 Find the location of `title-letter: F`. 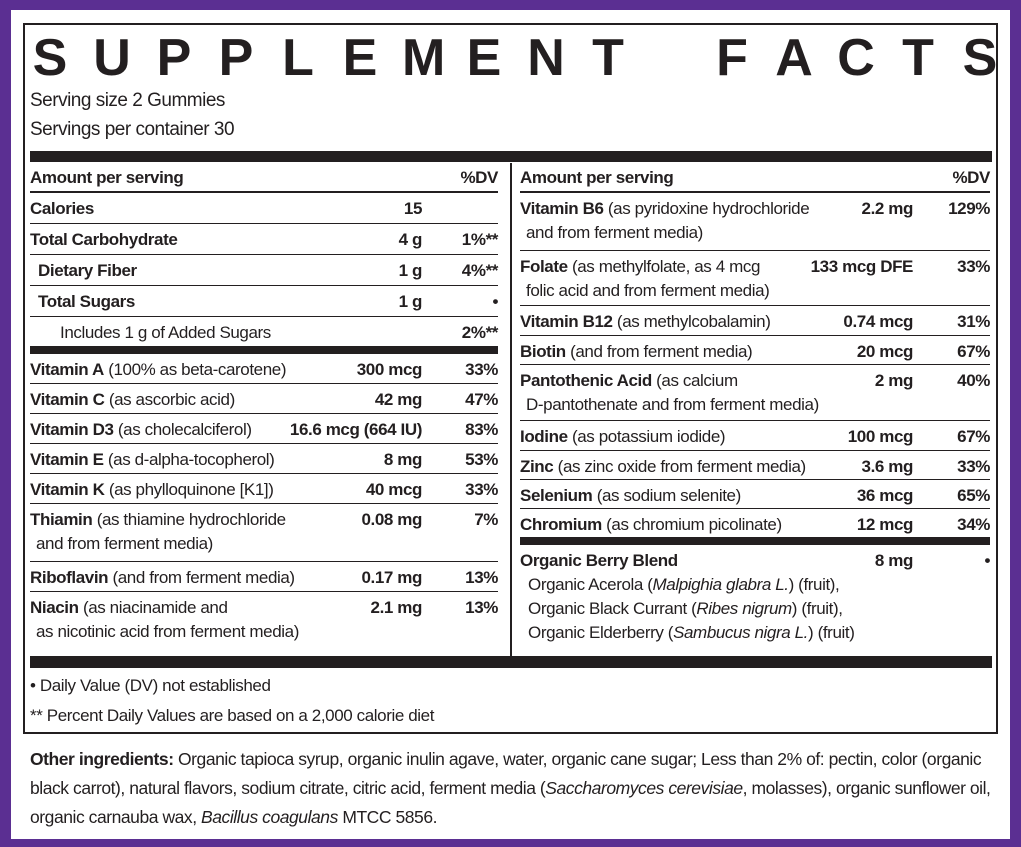

title-letter: F is located at coordinates (732, 58).